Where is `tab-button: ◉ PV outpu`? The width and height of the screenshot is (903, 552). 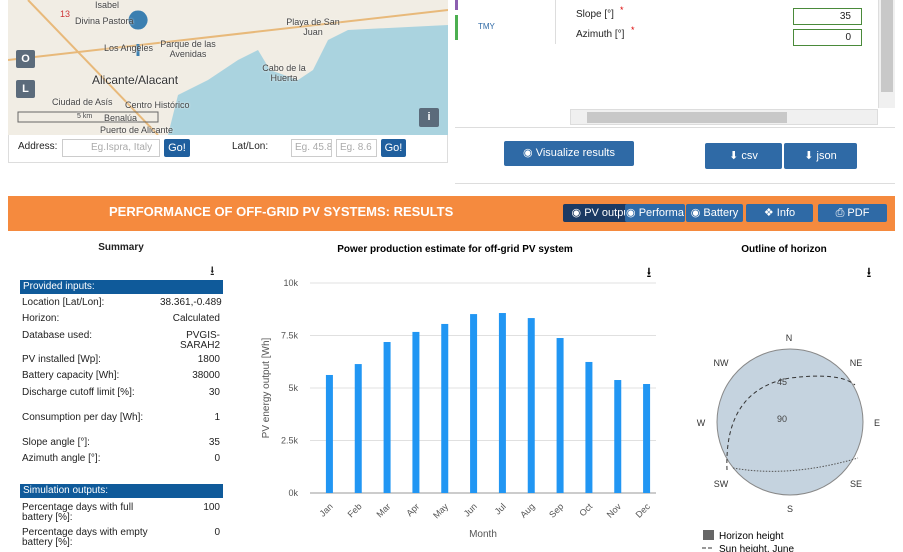
tab-button: ◉ PV outpu is located at coordinates (600, 213).